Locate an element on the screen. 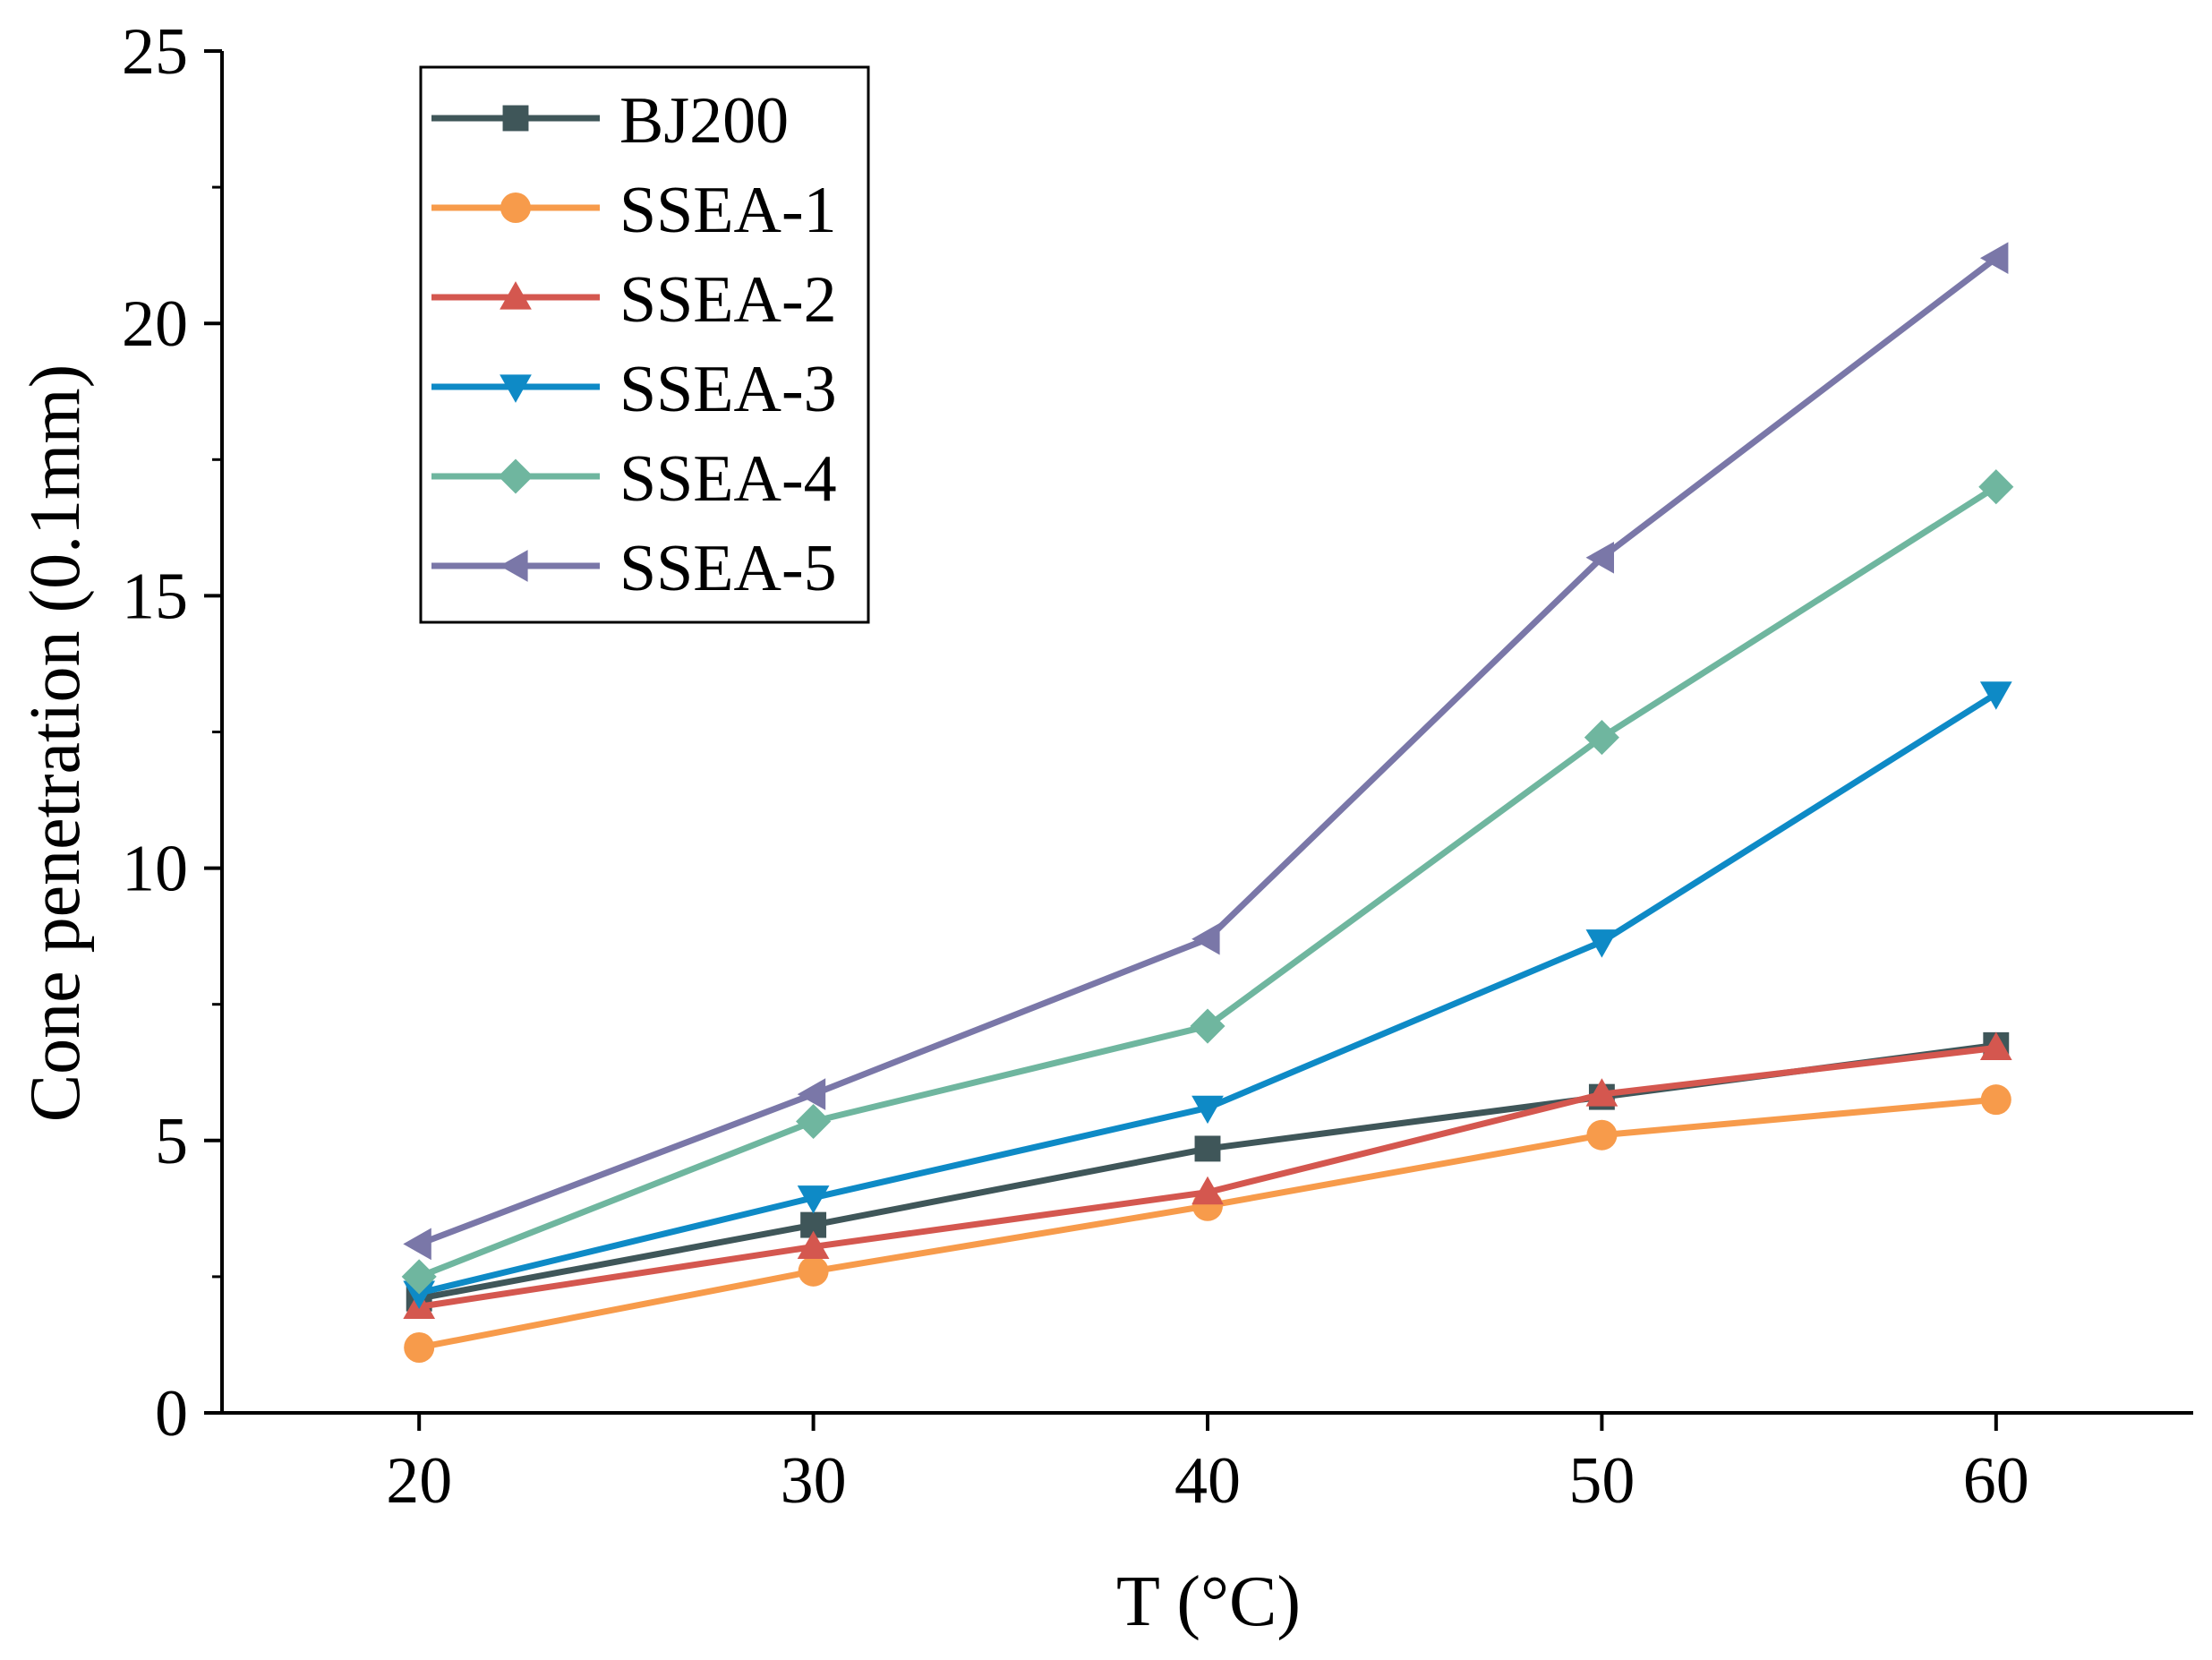 This screenshot has height=1660, width=2212. x-tick-label: 40 is located at coordinates (1207, 1481).